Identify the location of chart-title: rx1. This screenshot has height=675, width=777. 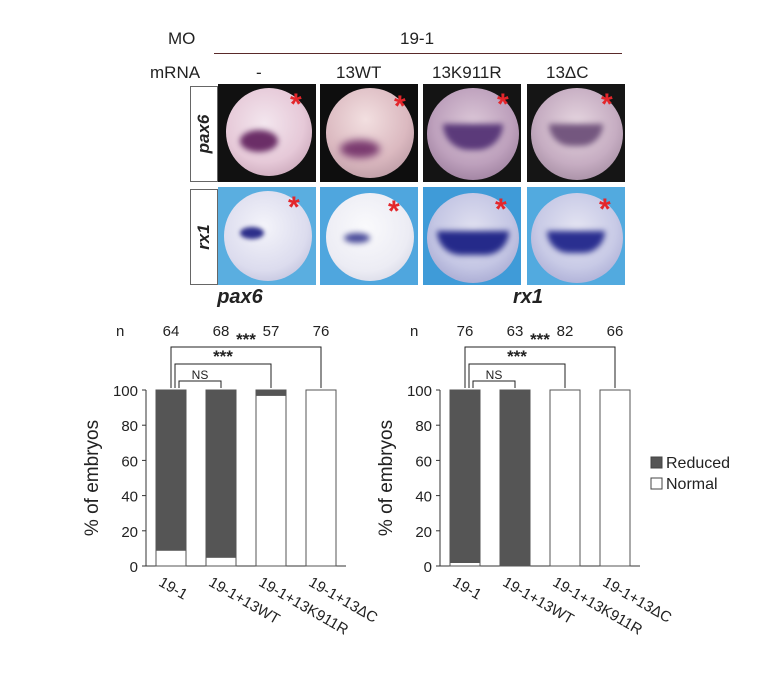
(528, 297).